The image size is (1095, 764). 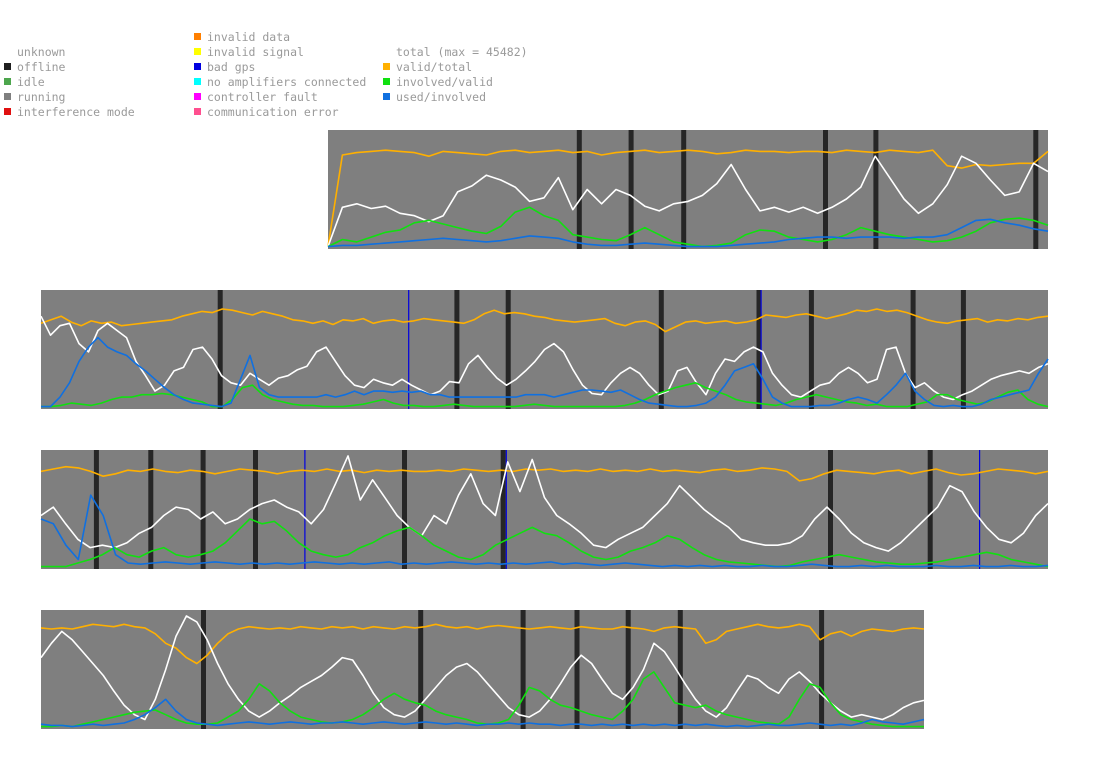 What do you see at coordinates (386, 96) in the screenshot?
I see `legend-swatch-used-involved` at bounding box center [386, 96].